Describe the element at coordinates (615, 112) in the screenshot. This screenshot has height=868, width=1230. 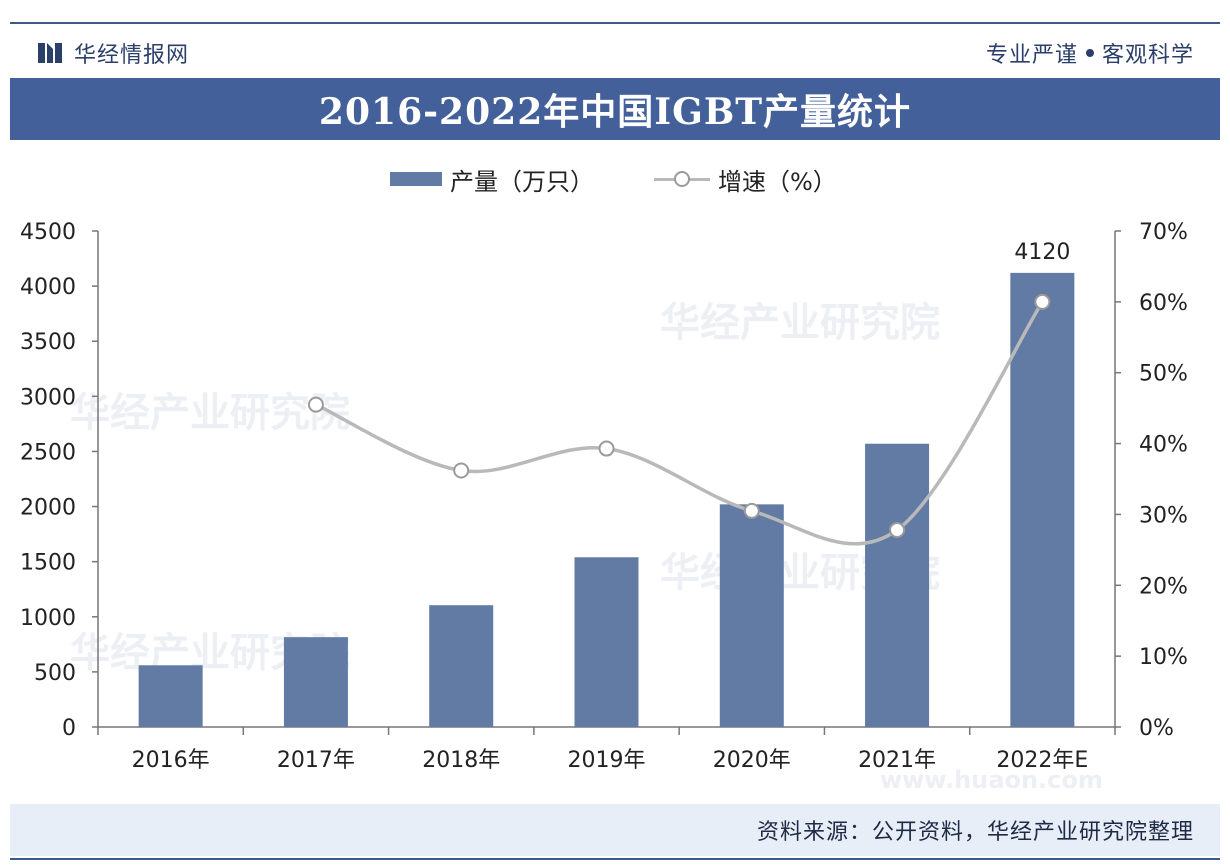
I see `chart-title: 2016-2022年中国IGBT产量统计` at that location.